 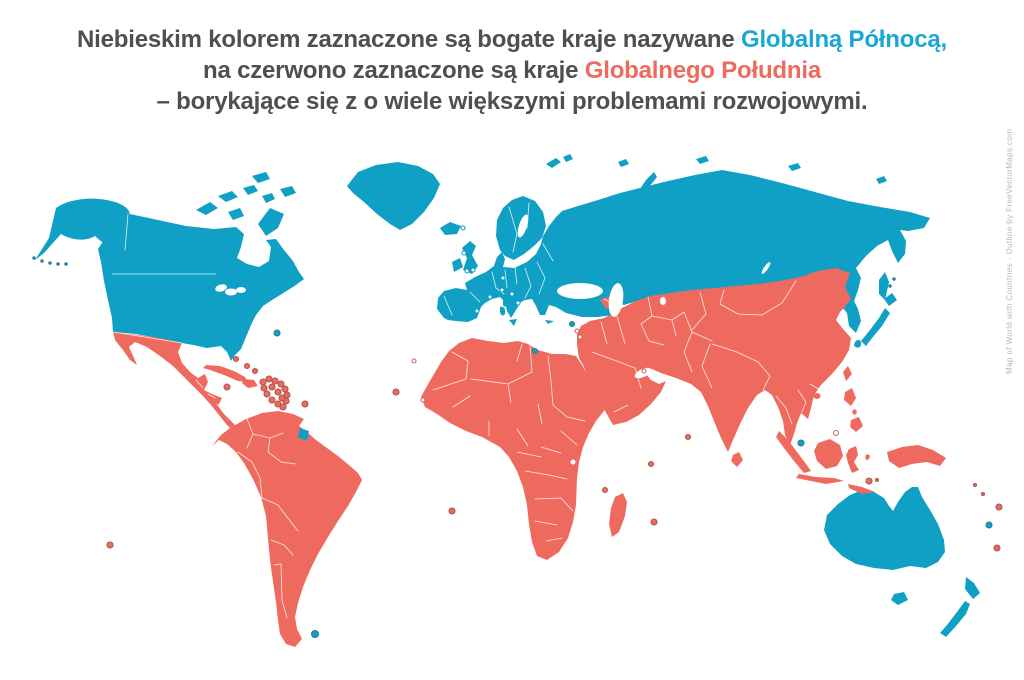 I want to click on territory-dot-cyprus, so click(x=572, y=324).